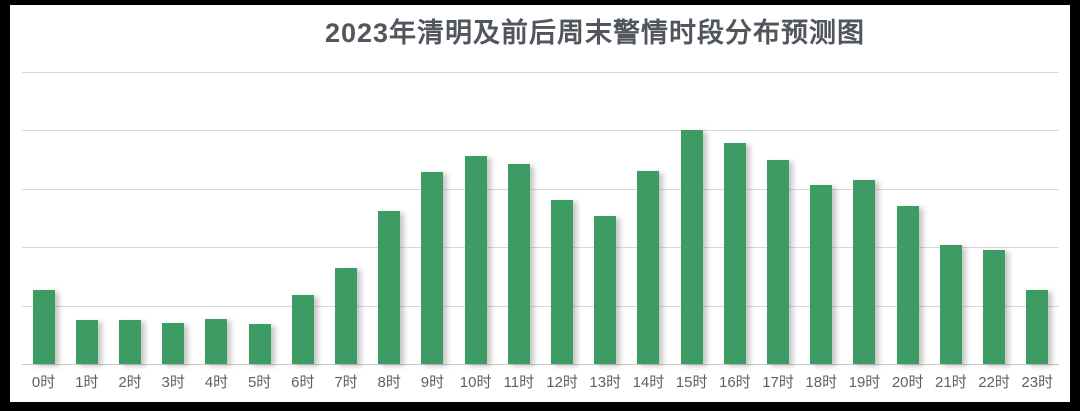  Describe the element at coordinates (778, 261) in the screenshot. I see `bar-17时` at that location.